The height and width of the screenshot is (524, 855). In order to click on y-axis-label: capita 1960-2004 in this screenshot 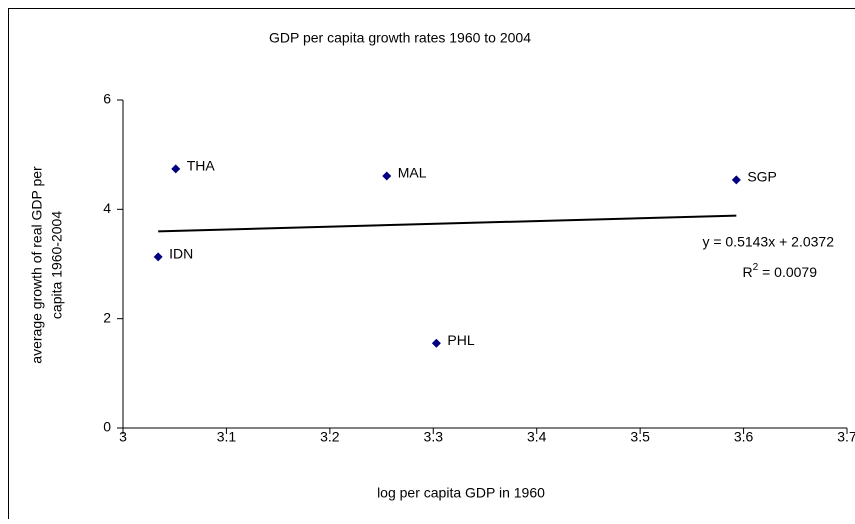, I will do `click(57, 265)`.